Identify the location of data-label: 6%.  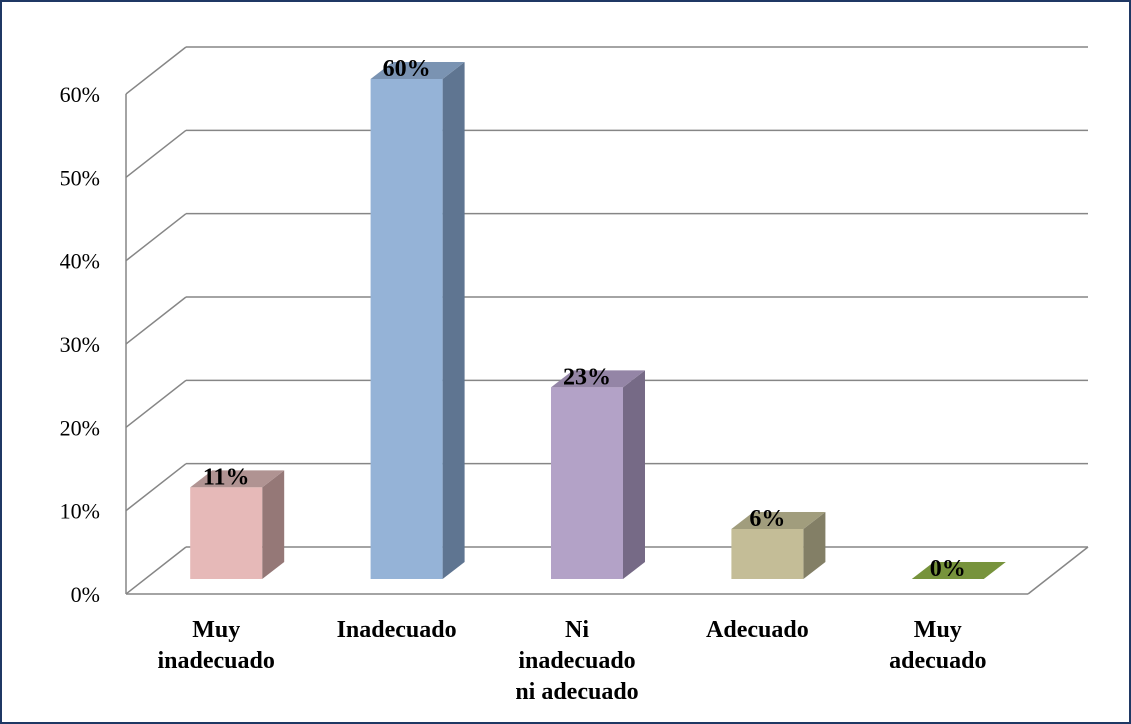
(767, 519).